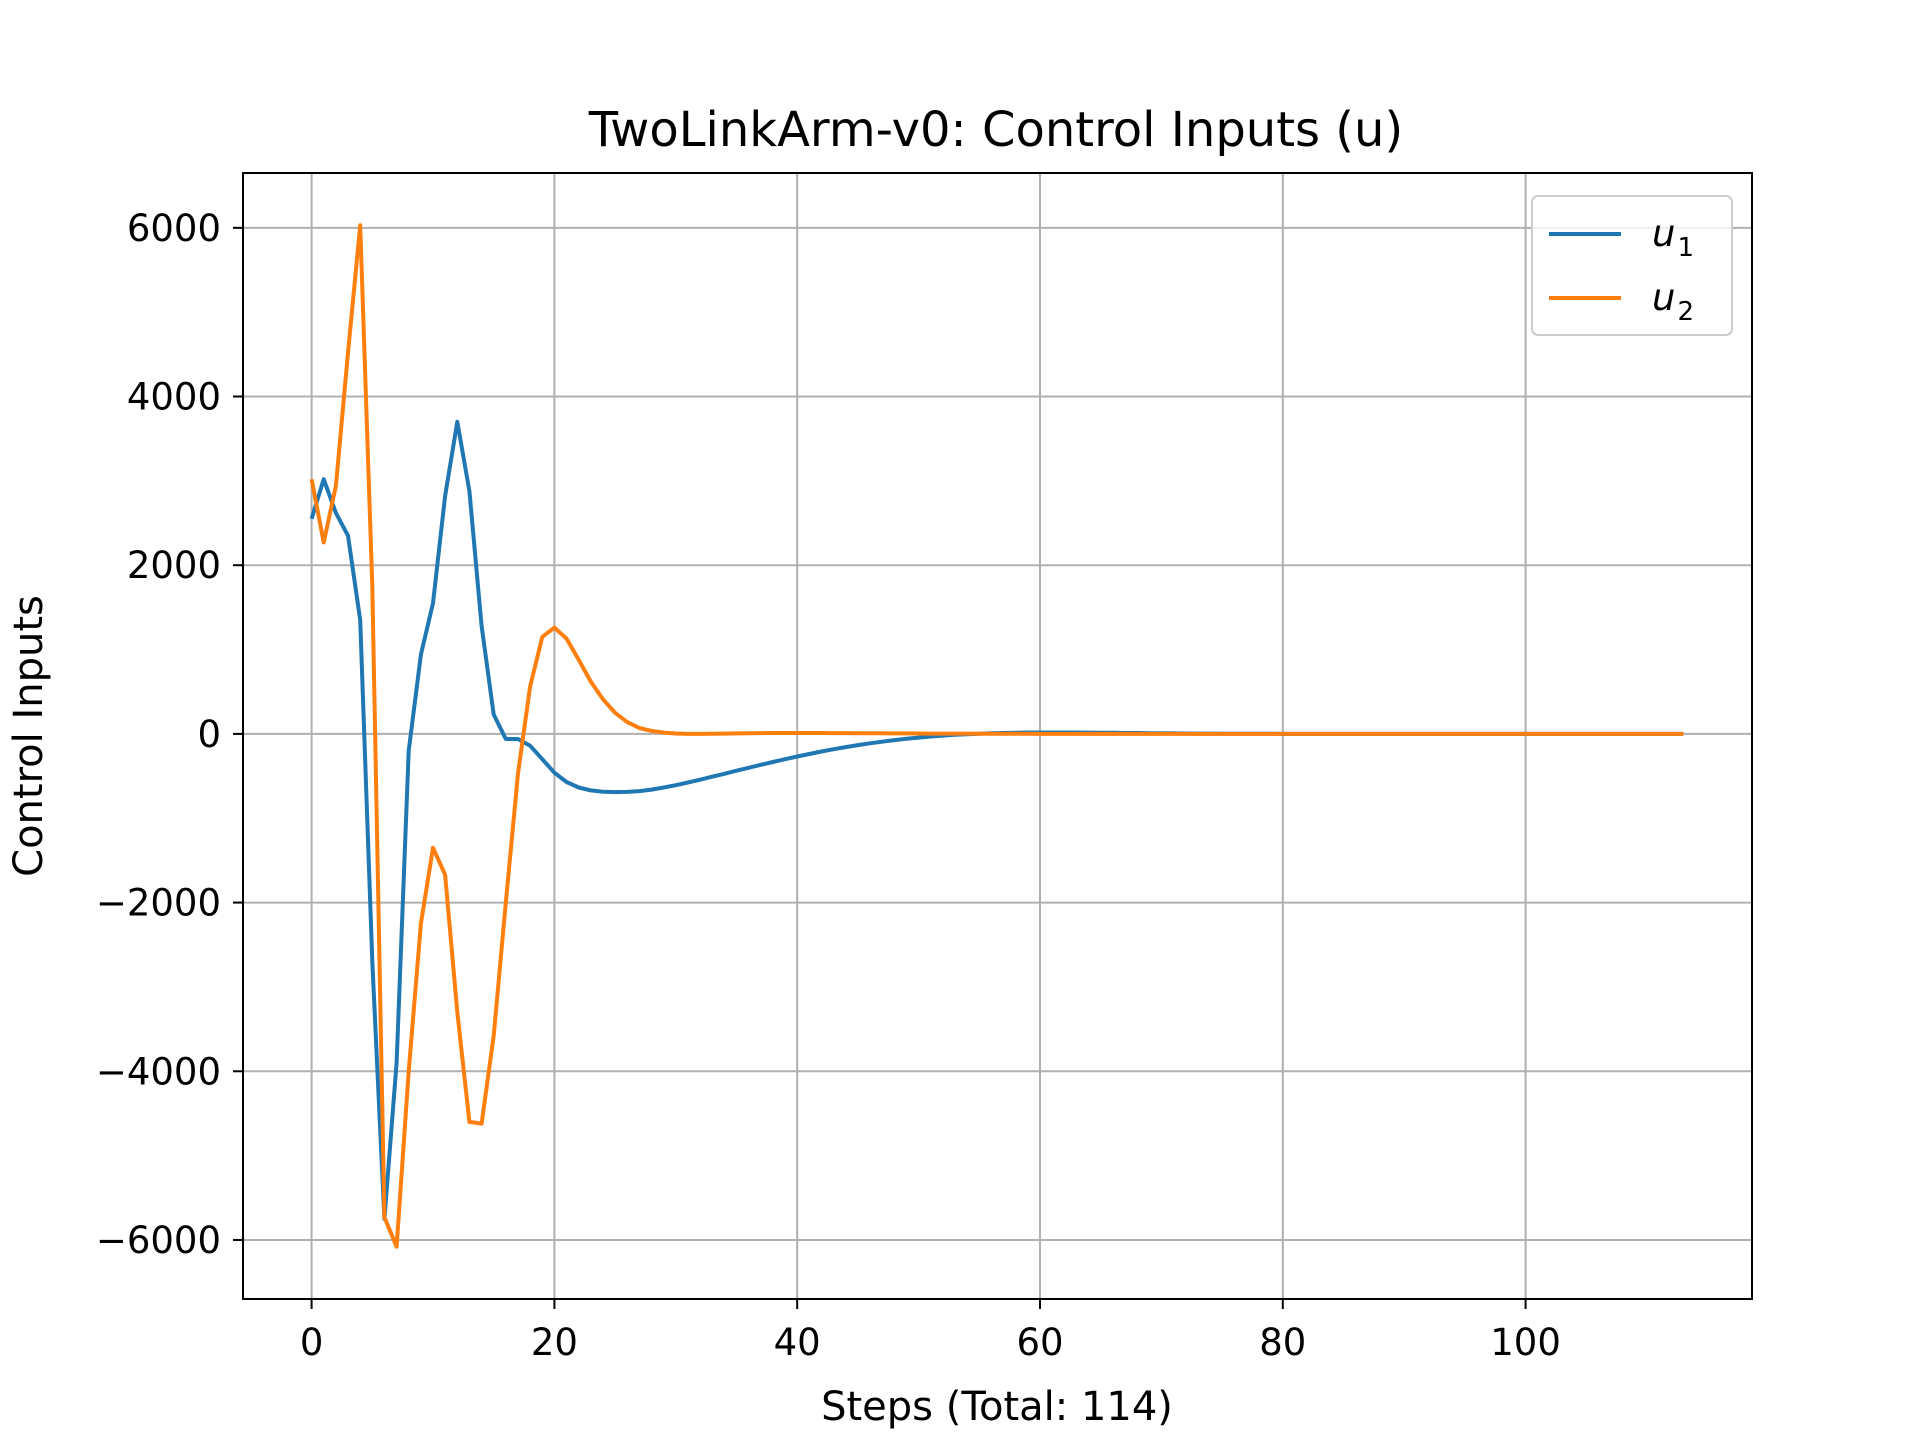 The width and height of the screenshot is (1920, 1440). I want to click on y-tick-label: 6000, so click(174, 228).